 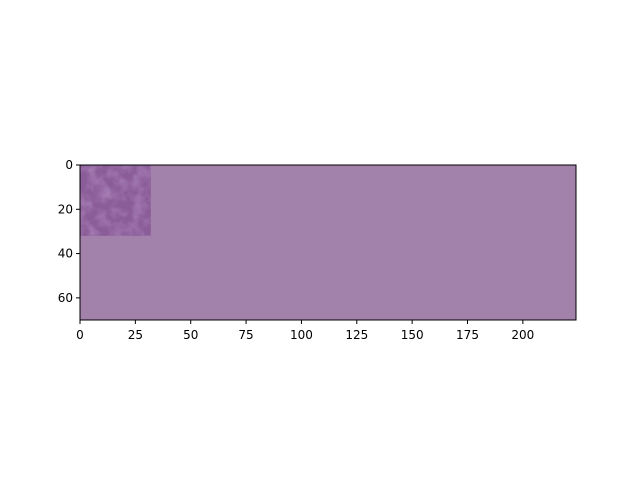 I want to click on y-tick-label-20: 20, so click(x=65, y=209).